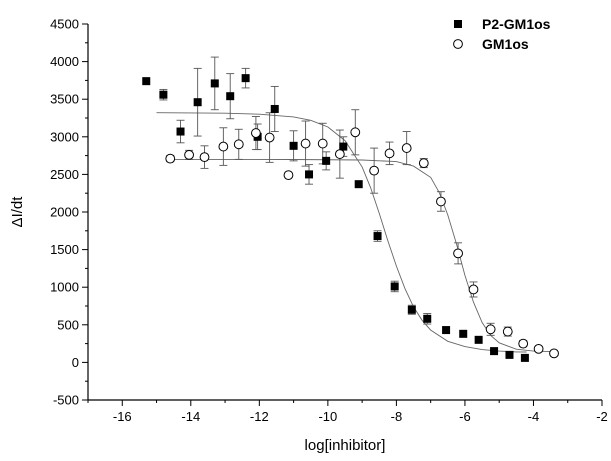 Image resolution: width=611 pixels, height=461 pixels. I want to click on x-tick-label: -14, so click(190, 416).